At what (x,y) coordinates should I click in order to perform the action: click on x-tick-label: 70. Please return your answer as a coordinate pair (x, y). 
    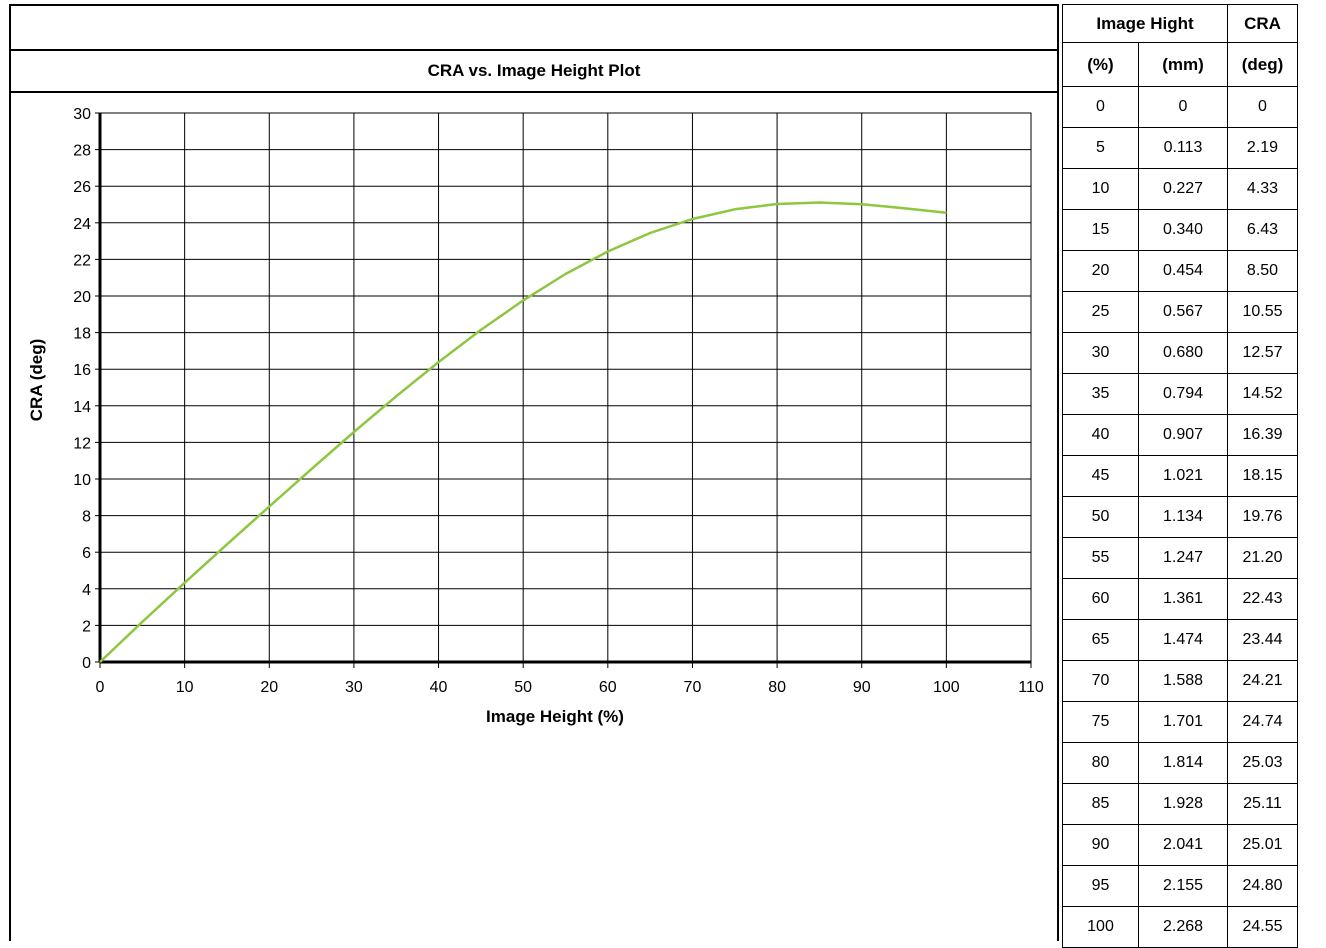
    Looking at the image, I should click on (693, 687).